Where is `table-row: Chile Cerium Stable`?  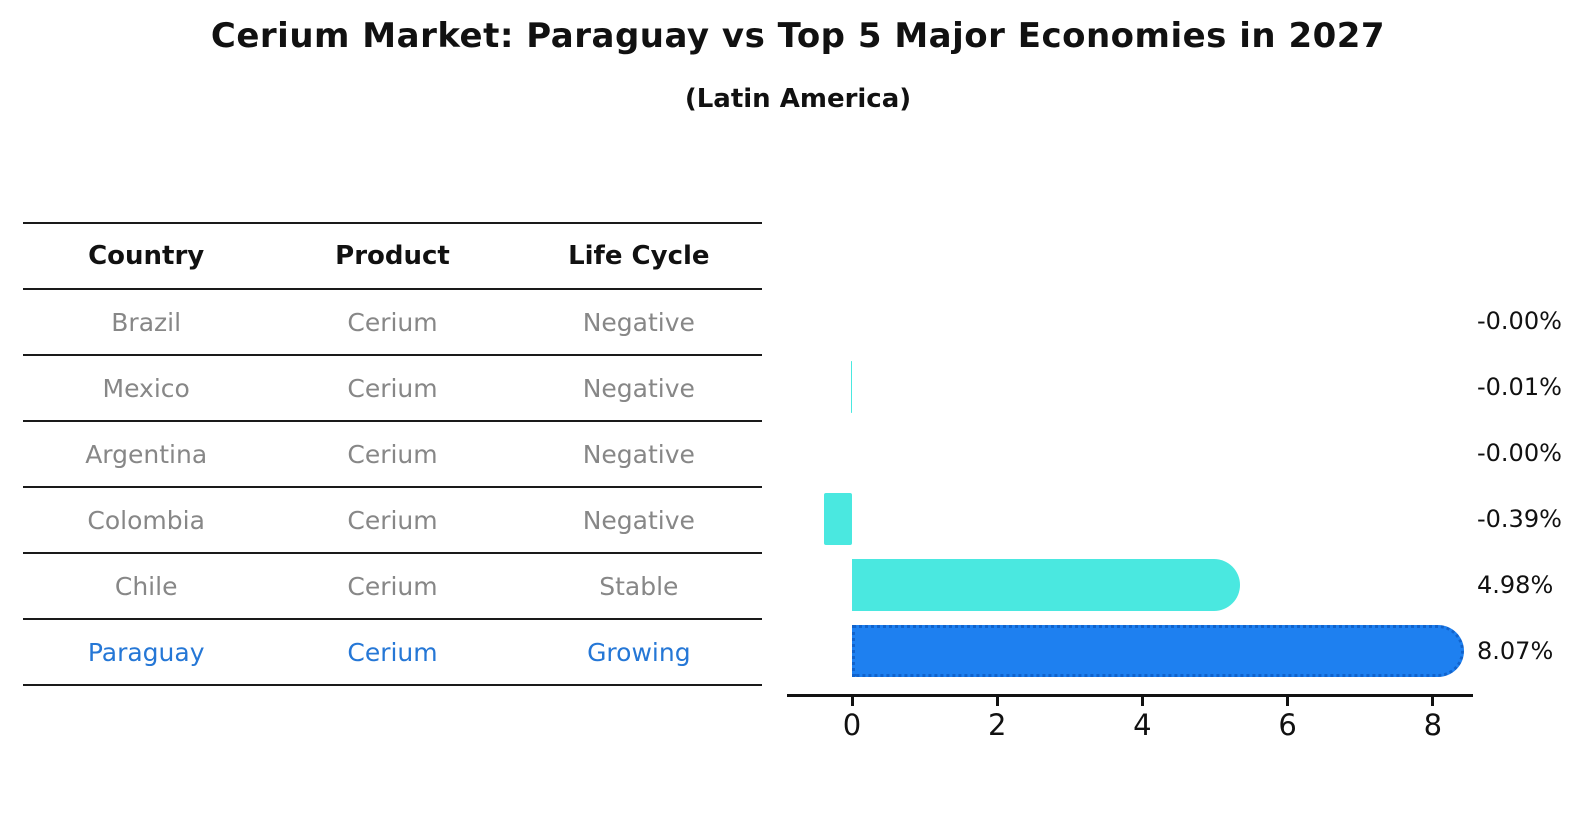 table-row: Chile Cerium Stable is located at coordinates (392, 585).